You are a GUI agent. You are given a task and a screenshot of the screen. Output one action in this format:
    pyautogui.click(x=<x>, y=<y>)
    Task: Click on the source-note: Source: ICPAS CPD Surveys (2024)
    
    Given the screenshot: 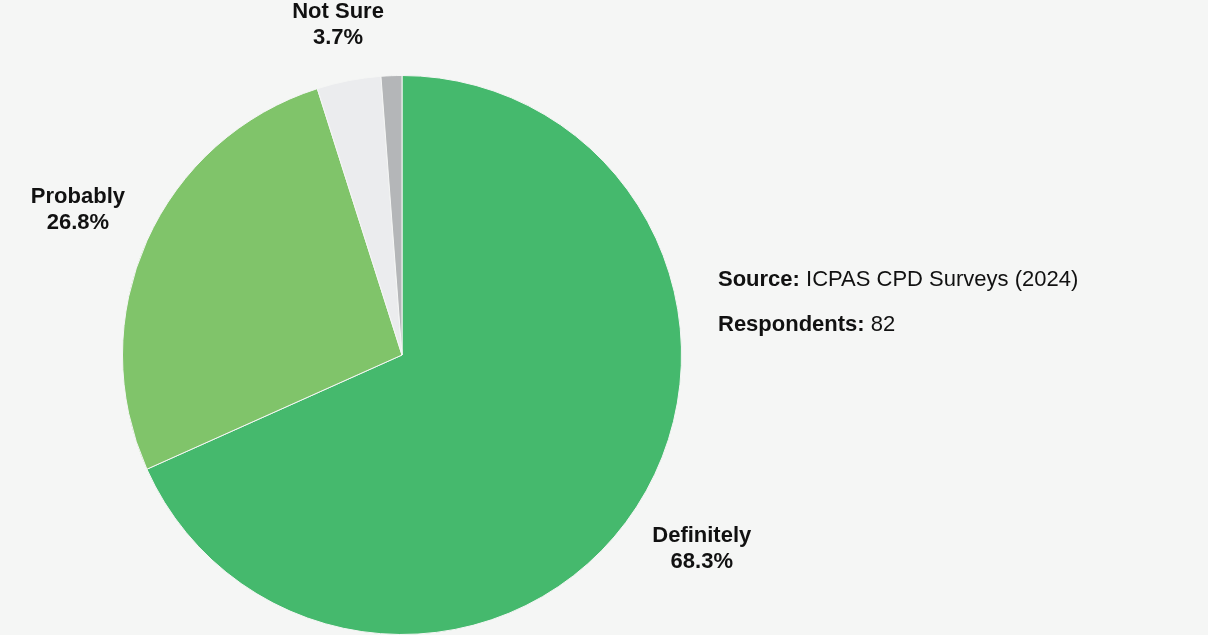 What is the action you would take?
    pyautogui.click(x=898, y=279)
    